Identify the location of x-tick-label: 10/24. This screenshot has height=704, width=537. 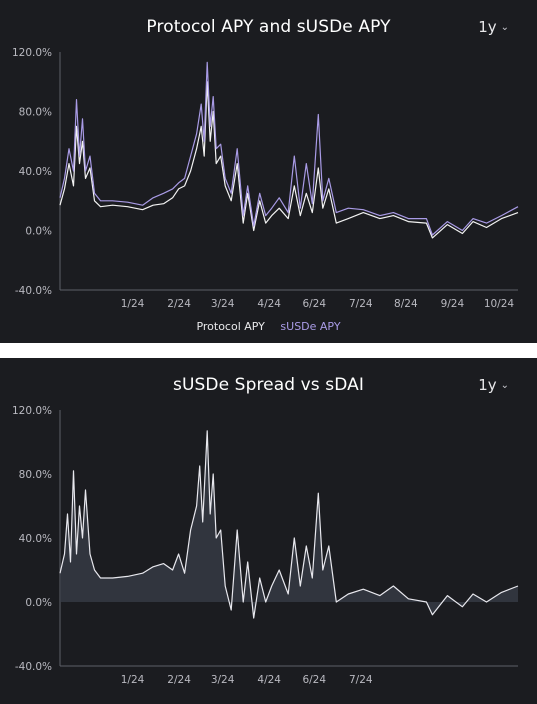
(499, 304).